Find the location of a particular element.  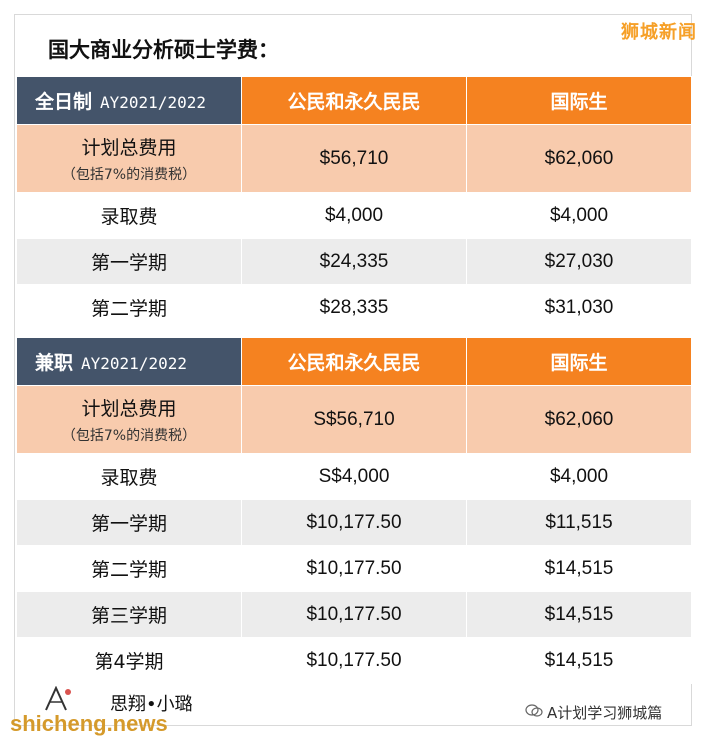

citizen-fee: $4,000 is located at coordinates (354, 215).